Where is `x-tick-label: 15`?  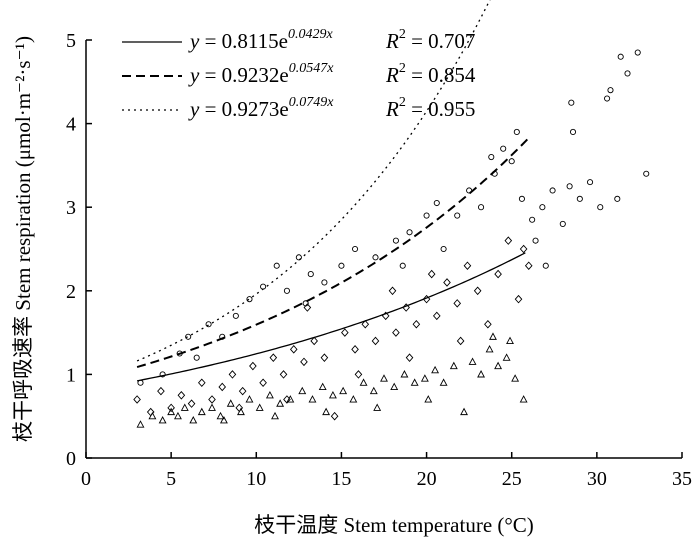
x-tick-label: 15 is located at coordinates (341, 479).